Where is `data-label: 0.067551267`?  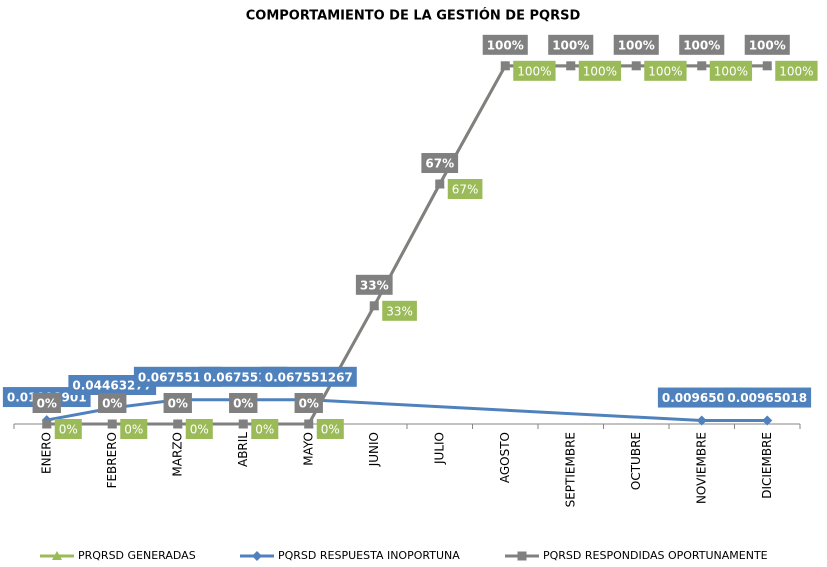 data-label: 0.067551267 is located at coordinates (308, 376).